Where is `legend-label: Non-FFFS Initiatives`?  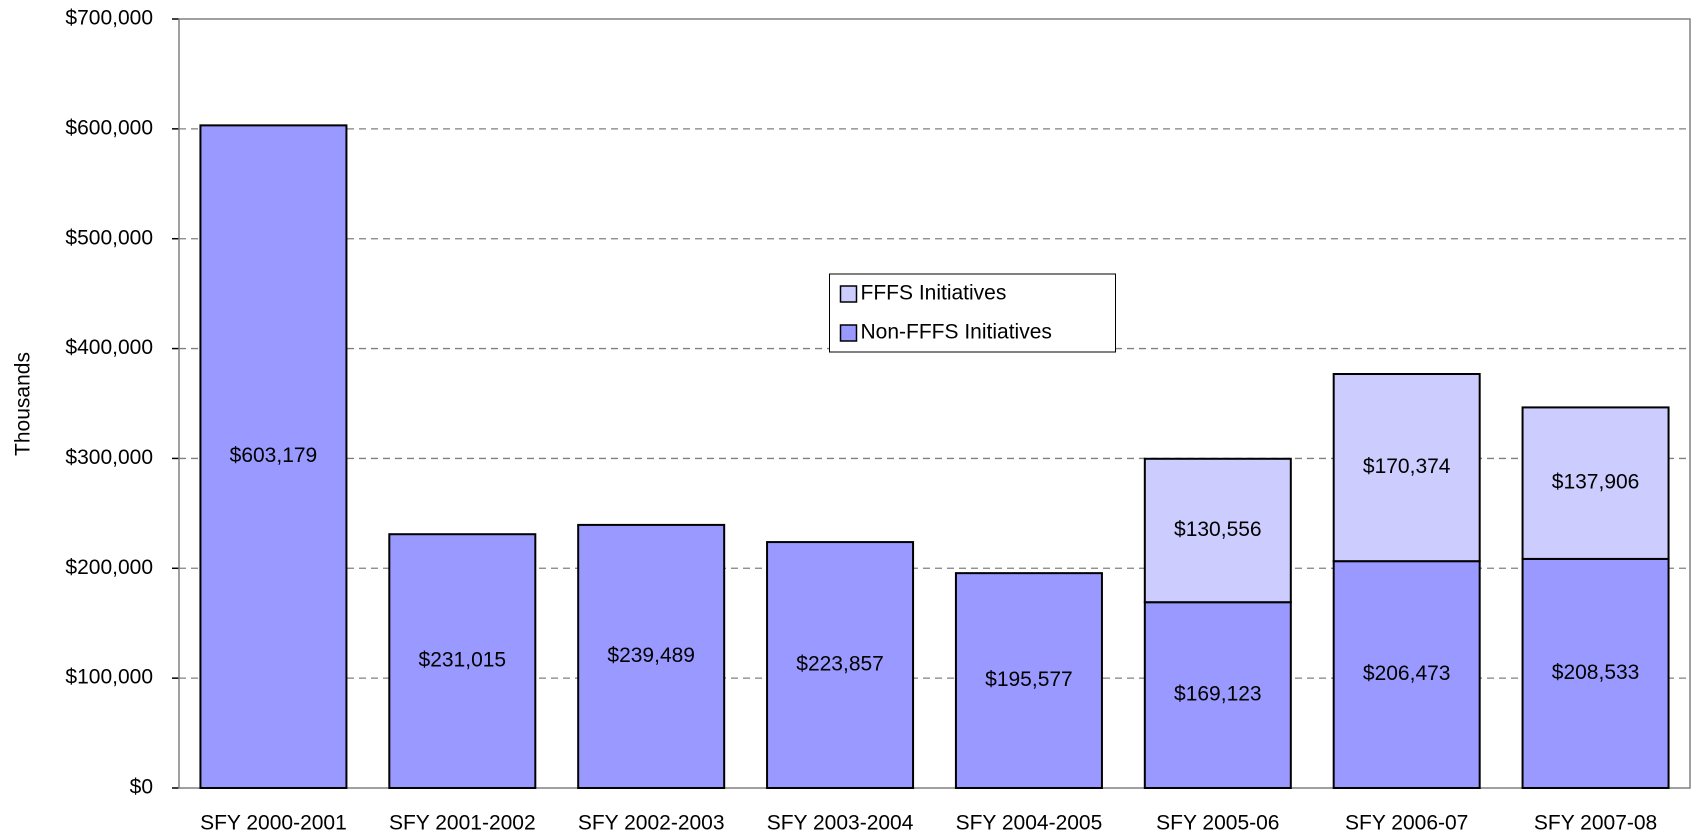 legend-label: Non-FFFS Initiatives is located at coordinates (956, 332).